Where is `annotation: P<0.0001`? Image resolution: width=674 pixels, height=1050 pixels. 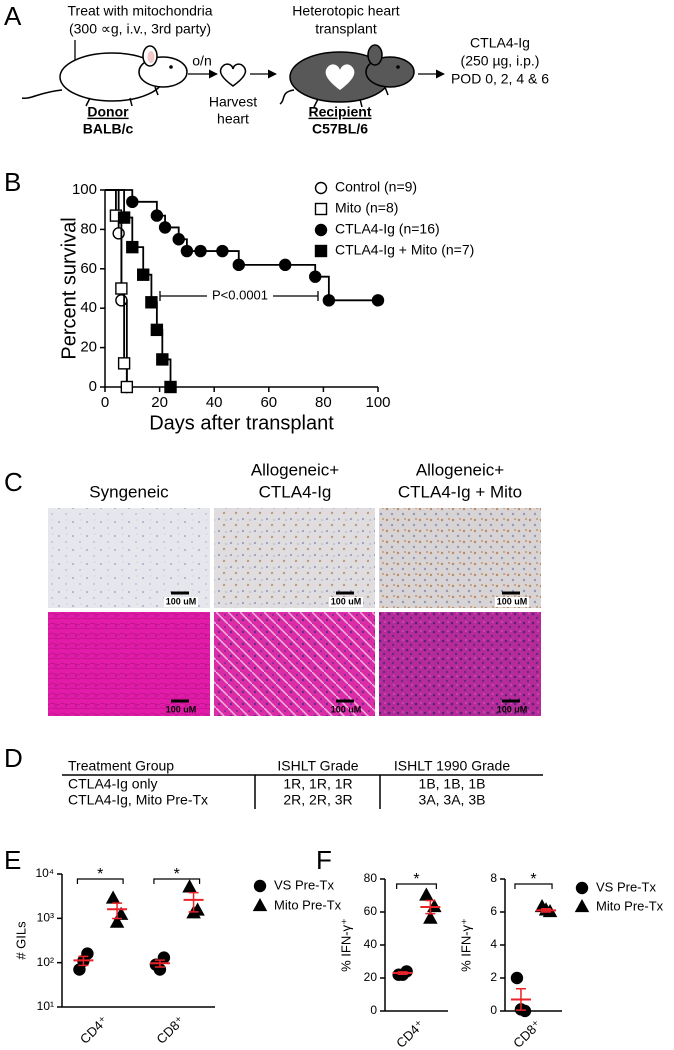
annotation: P<0.0001 is located at coordinates (240, 294).